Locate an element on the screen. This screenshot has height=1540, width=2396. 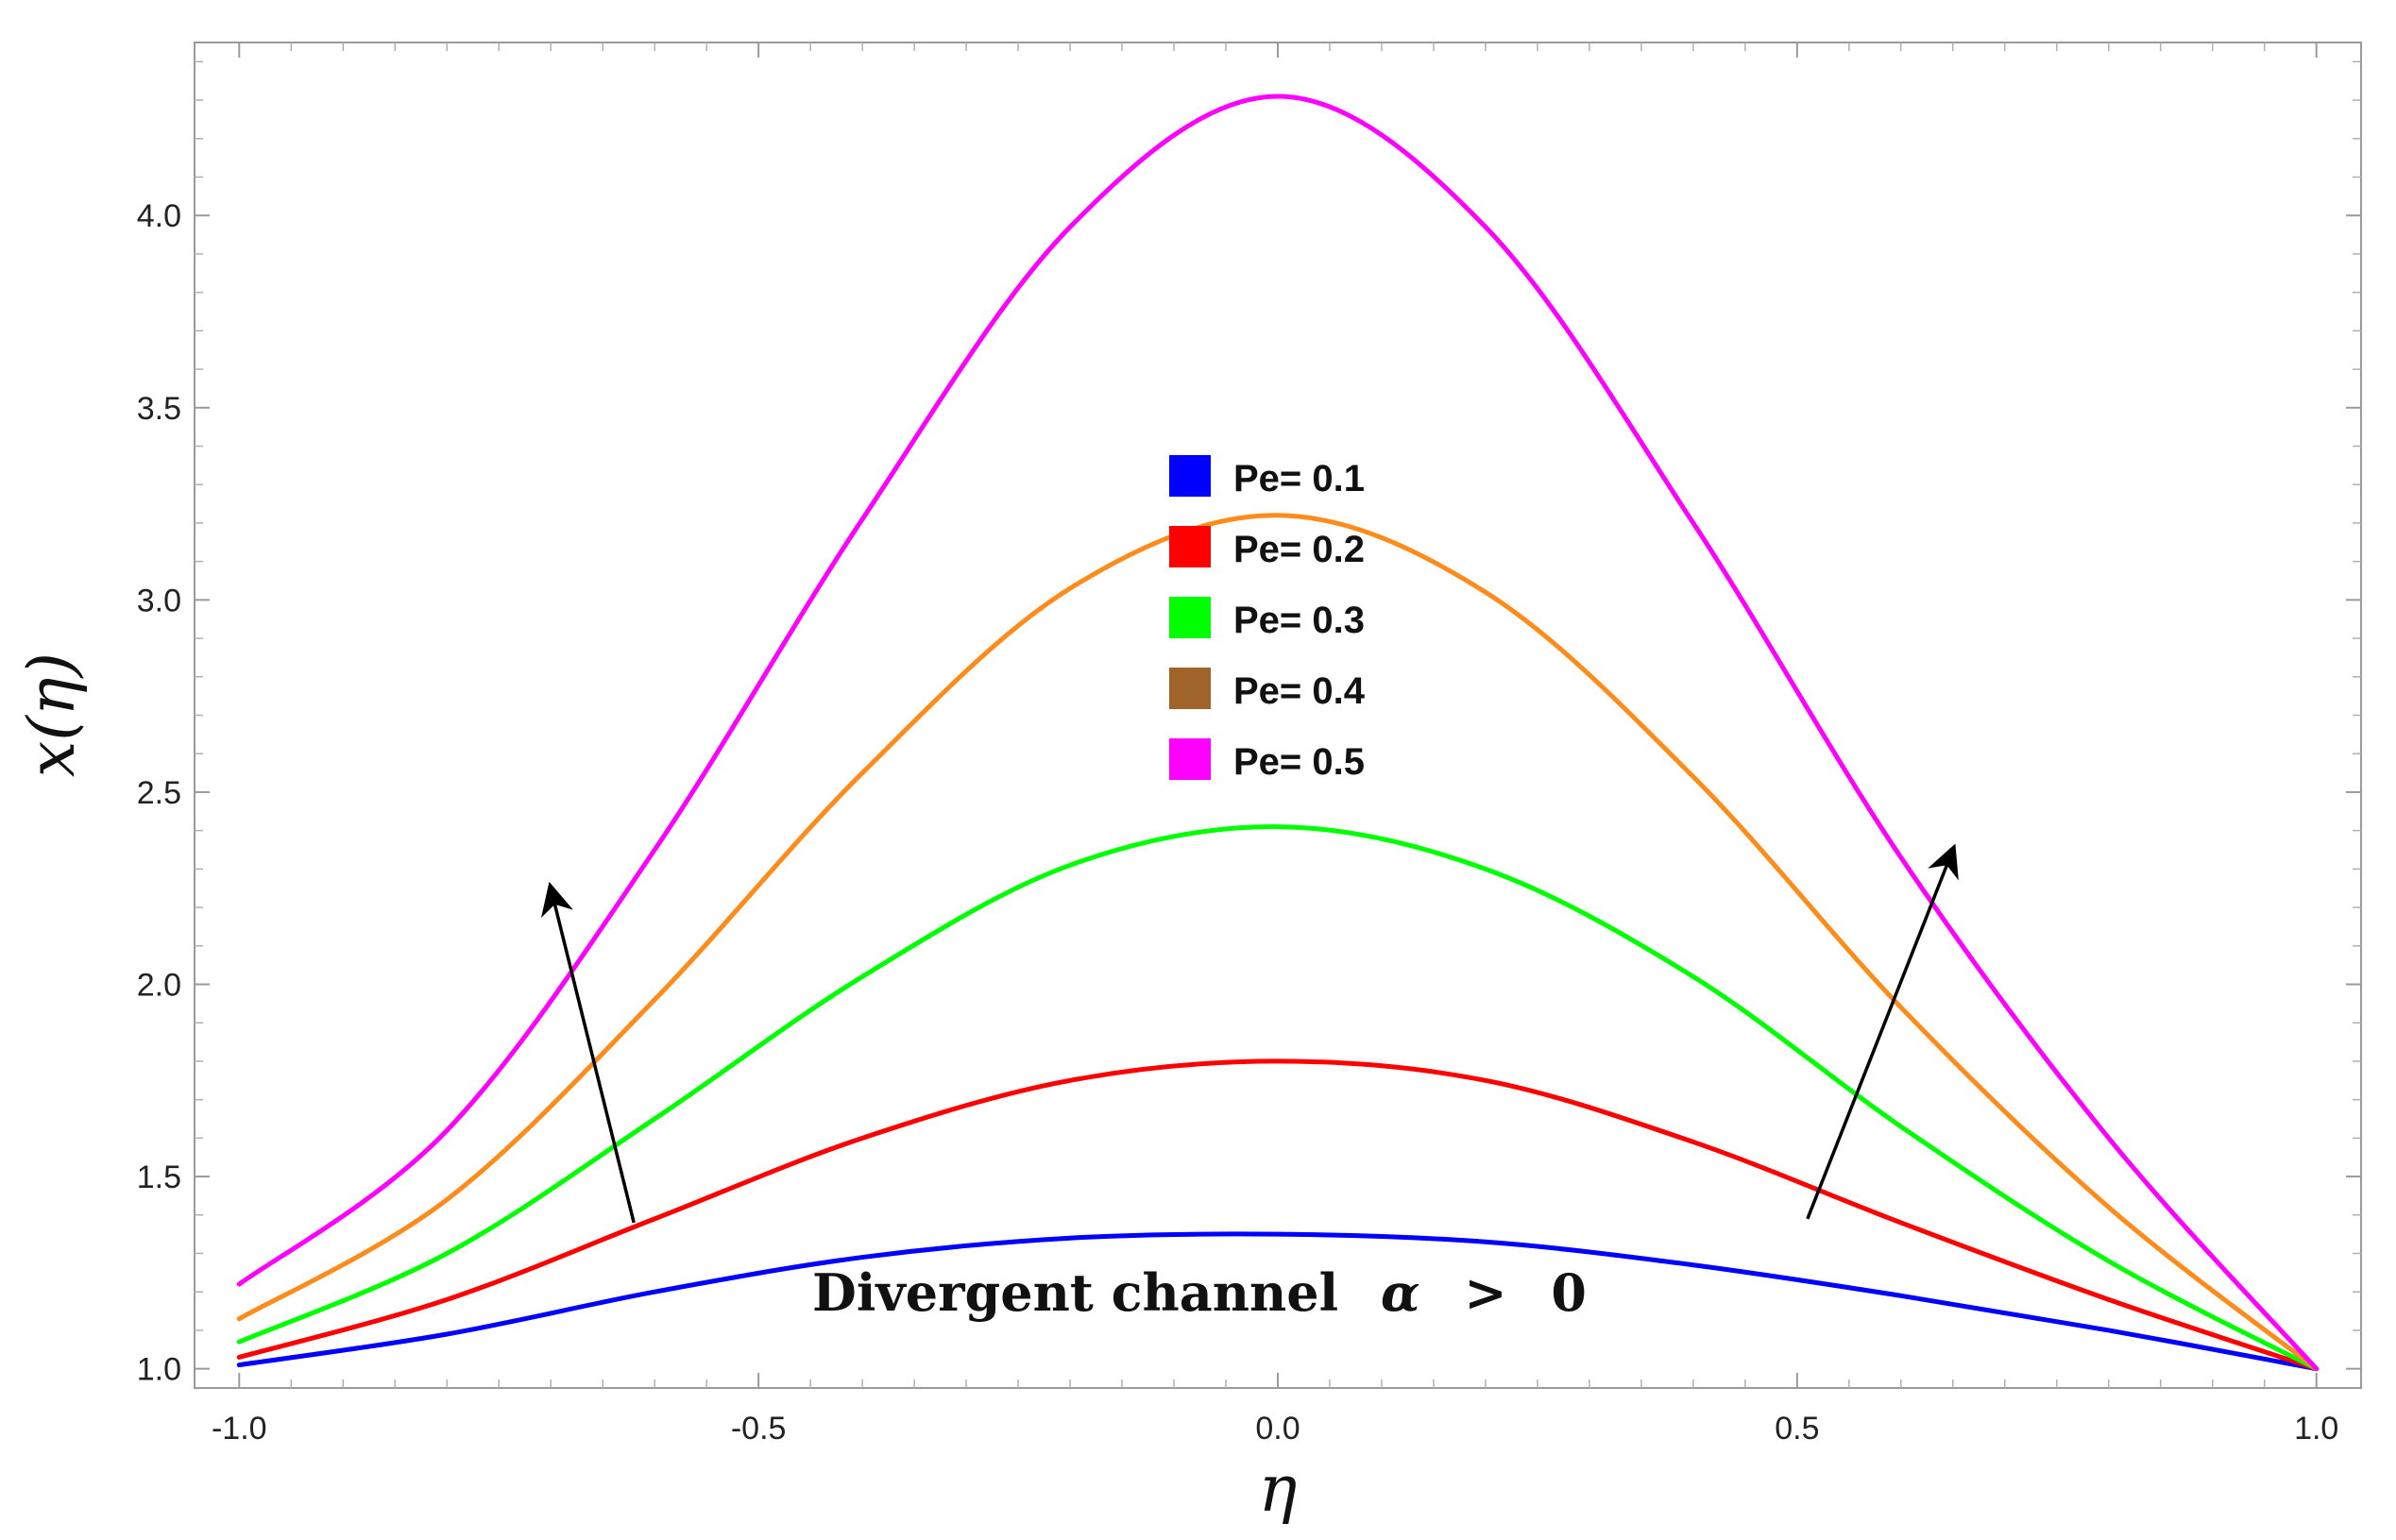
y-tick-label: 1.0 is located at coordinates (159, 1370).